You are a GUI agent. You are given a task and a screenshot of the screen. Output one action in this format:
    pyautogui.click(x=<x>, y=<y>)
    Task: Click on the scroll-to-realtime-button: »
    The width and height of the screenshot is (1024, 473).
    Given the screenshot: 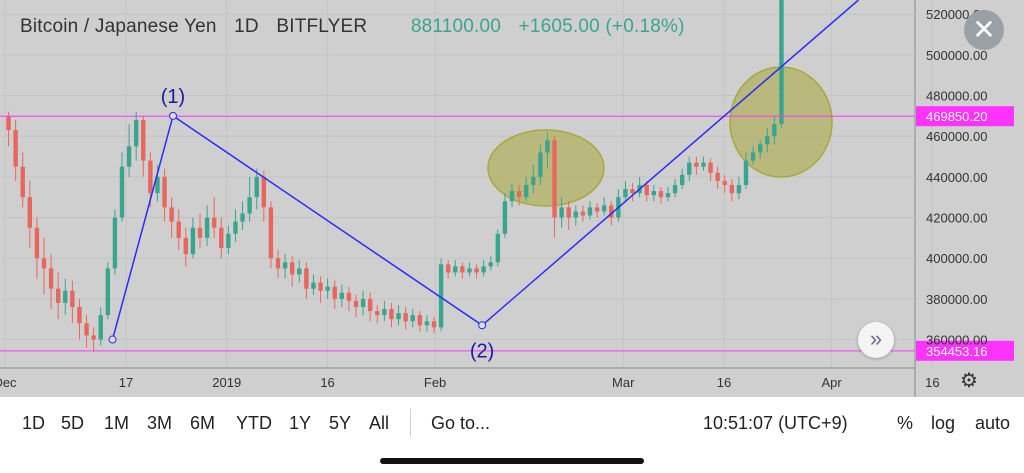 What is the action you would take?
    pyautogui.click(x=876, y=340)
    